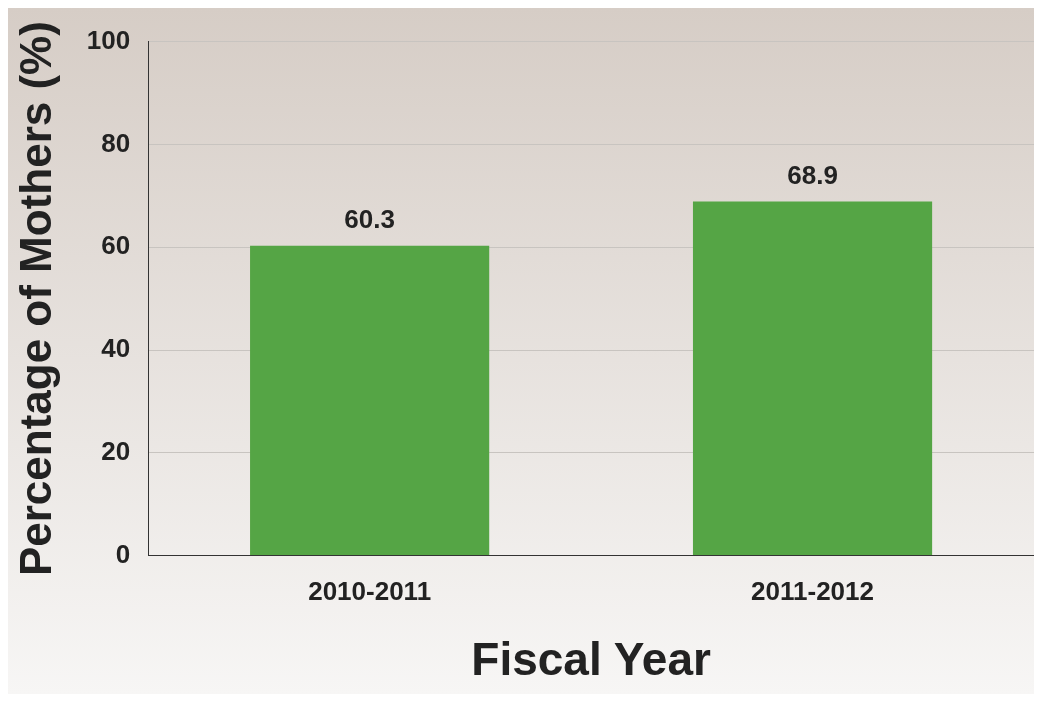 This screenshot has height=702, width=1042. I want to click on y-tick-label: 0, so click(123, 553).